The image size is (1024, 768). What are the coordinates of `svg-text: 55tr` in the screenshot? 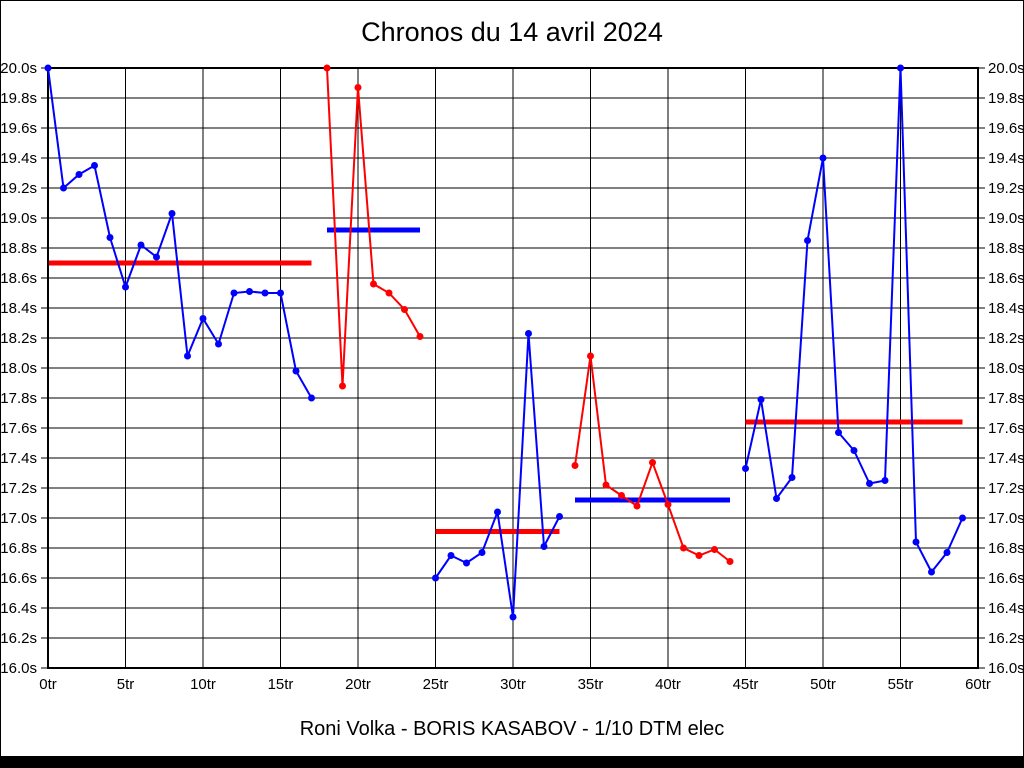 It's located at (901, 684).